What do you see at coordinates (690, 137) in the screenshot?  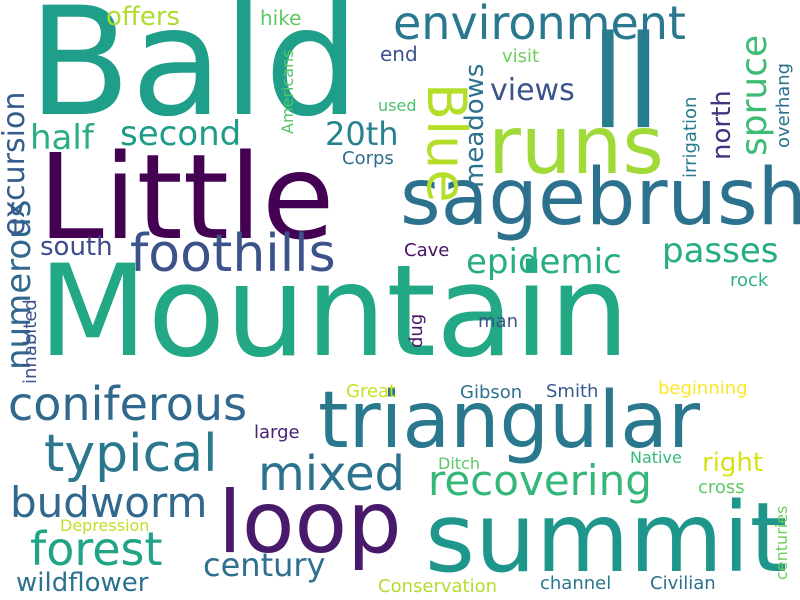 I see `word-irrigation: irrigation` at bounding box center [690, 137].